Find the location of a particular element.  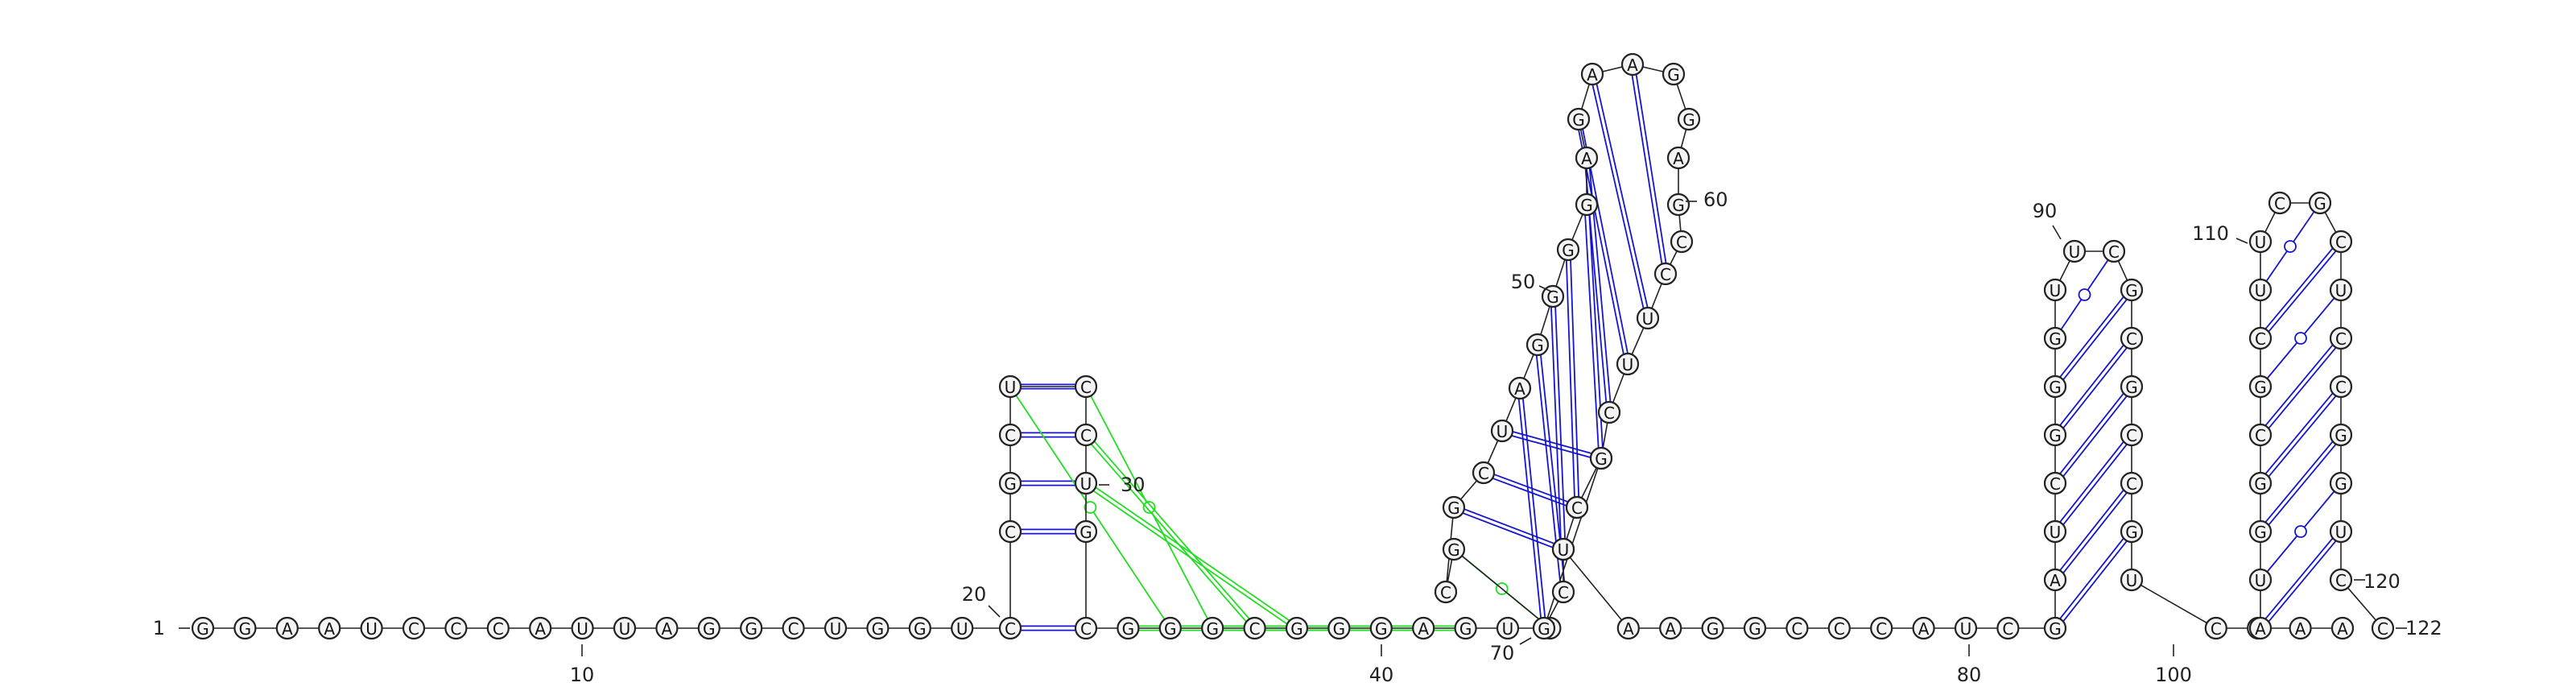

position-label: 50 is located at coordinates (1523, 282).